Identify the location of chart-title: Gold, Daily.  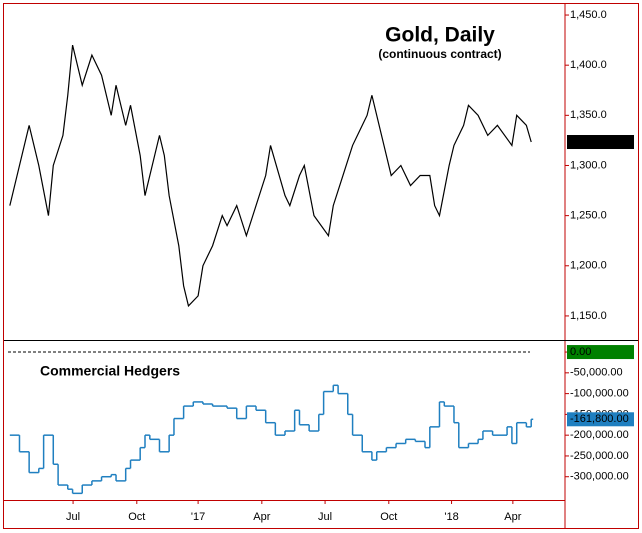
(440, 35).